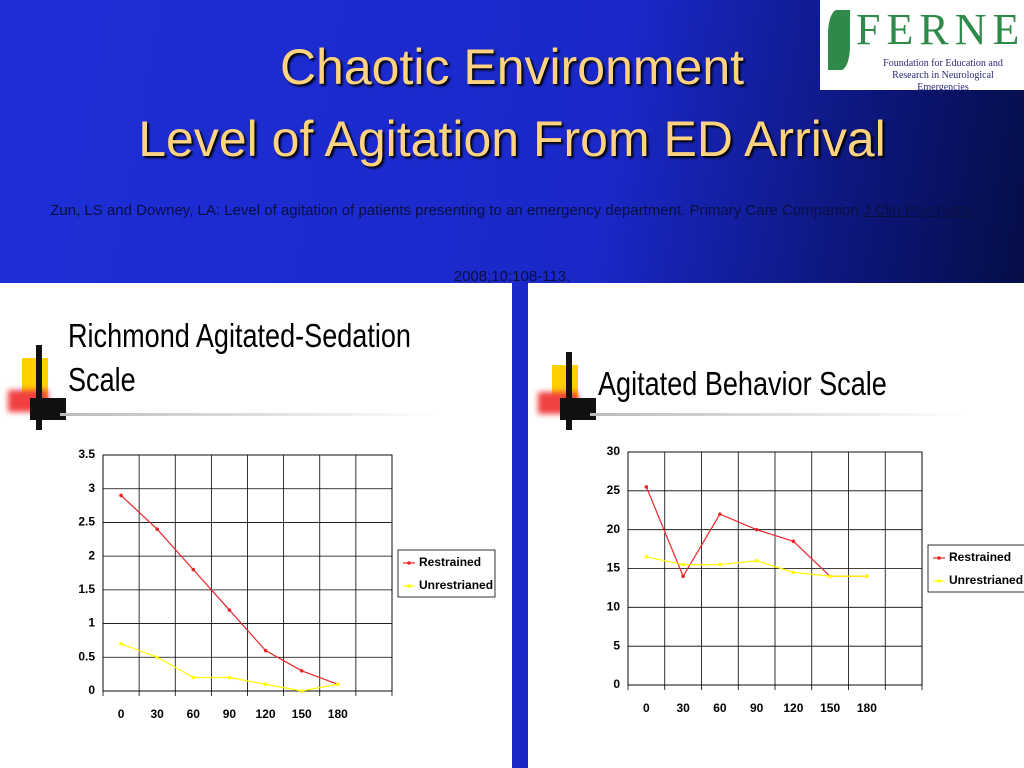  I want to click on y-tick-label: 1, so click(91, 623).